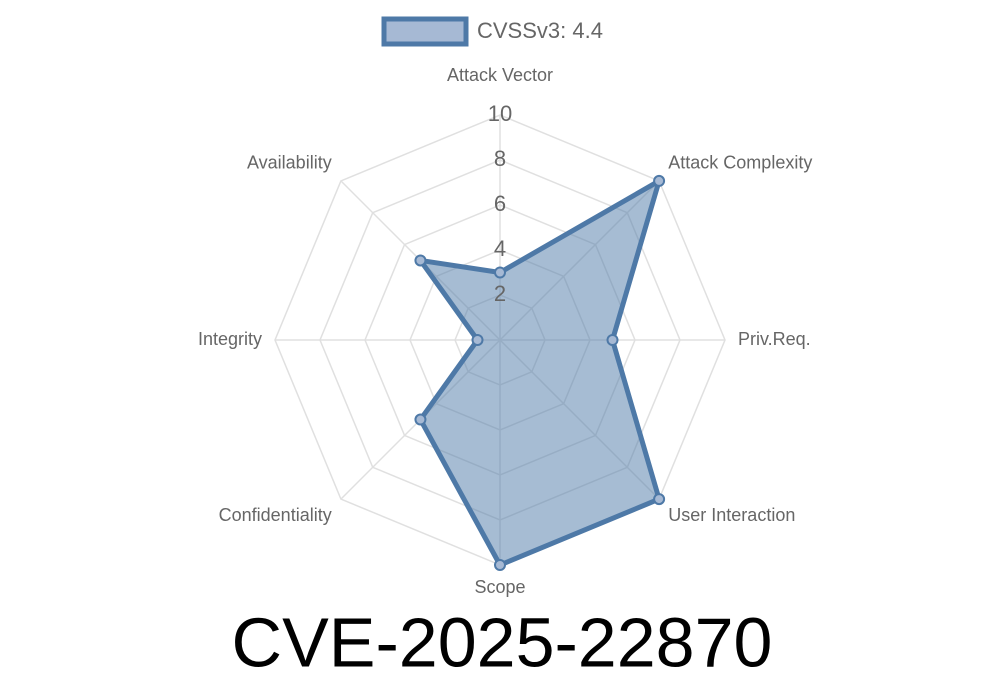 The width and height of the screenshot is (1000, 700). I want to click on tick-label: 8, so click(500, 158).